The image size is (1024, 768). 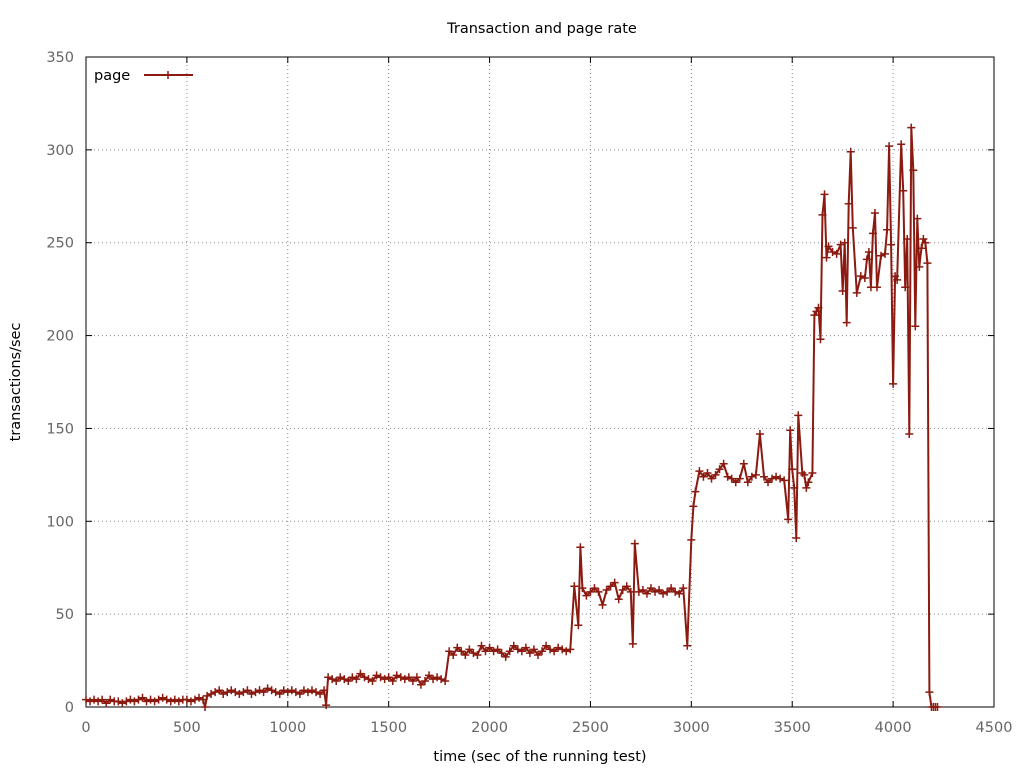 I want to click on x-tick-label: 1500, so click(x=388, y=728).